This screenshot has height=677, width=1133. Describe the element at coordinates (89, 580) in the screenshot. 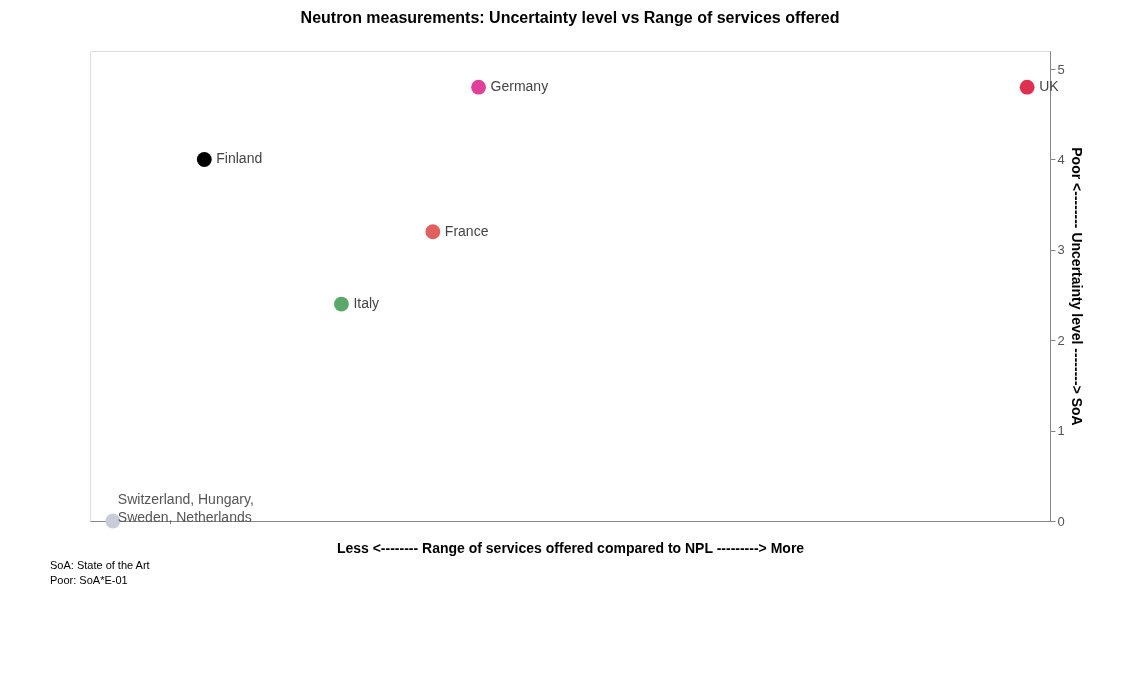

I see `text: Poor: SoA*E-01` at that location.